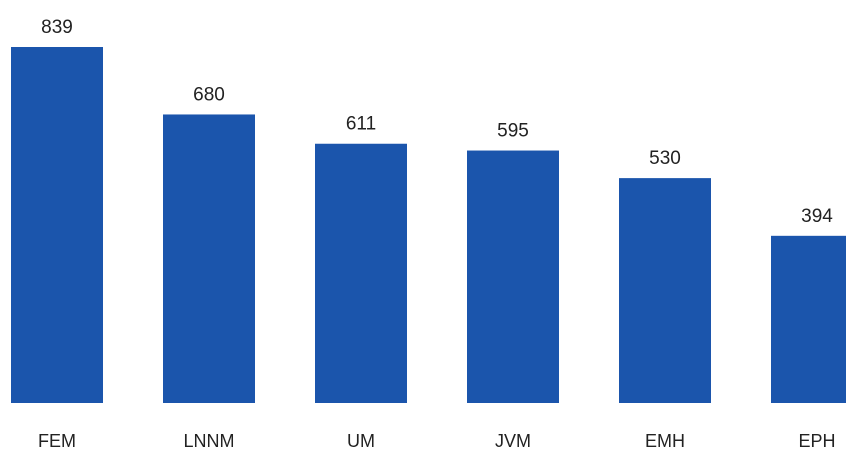 Image resolution: width=846 pixels, height=453 pixels. Describe the element at coordinates (665, 441) in the screenshot. I see `category-label-emh: EMH` at that location.